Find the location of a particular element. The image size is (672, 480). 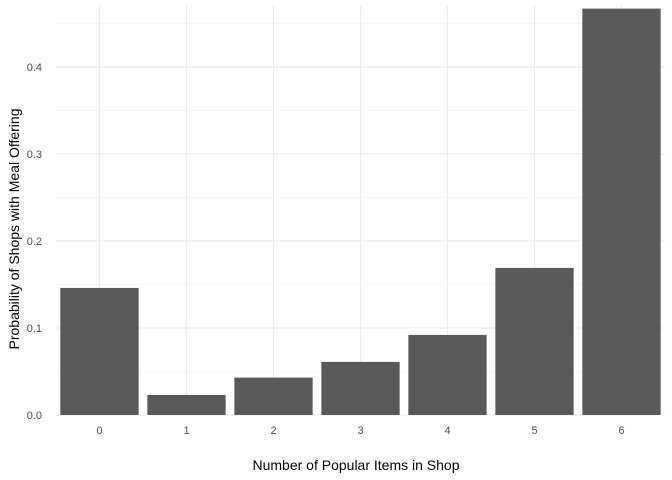

y-axis-ticks: 0.0 0.1 0.2 0.3 0.4 is located at coordinates (34, 242).